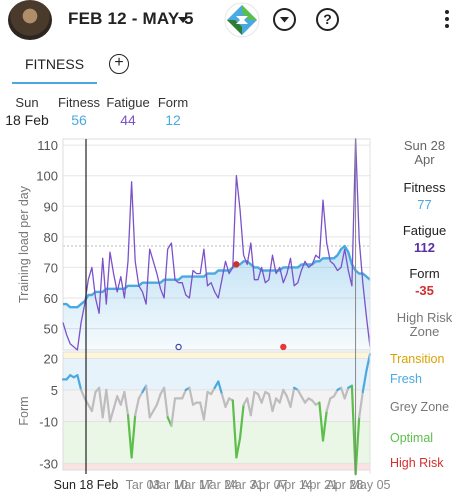 The height and width of the screenshot is (500, 467). I want to click on top-y-tick-label: 90, so click(51, 206).